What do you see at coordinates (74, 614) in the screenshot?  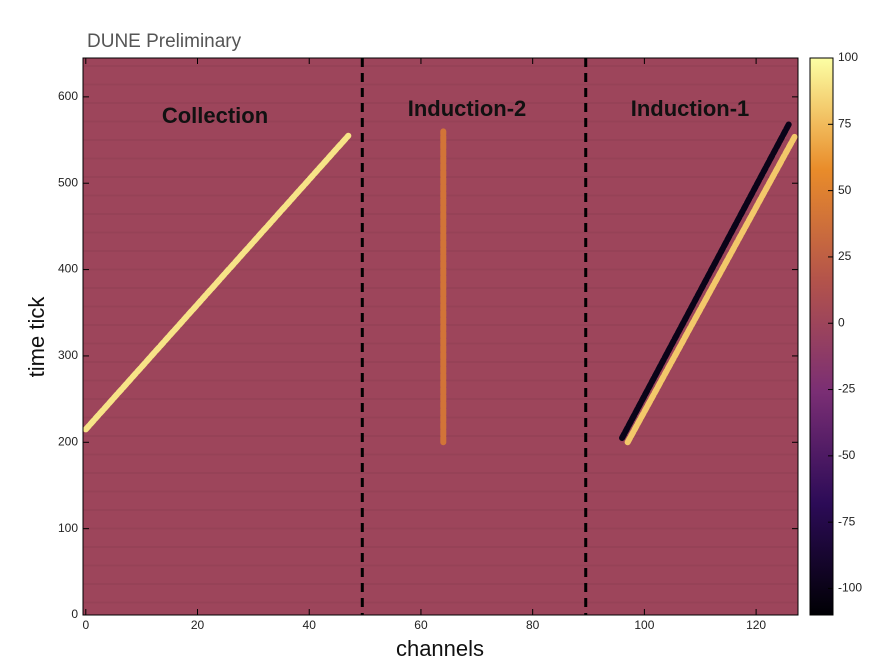 I see `y-tick-label: 0` at bounding box center [74, 614].